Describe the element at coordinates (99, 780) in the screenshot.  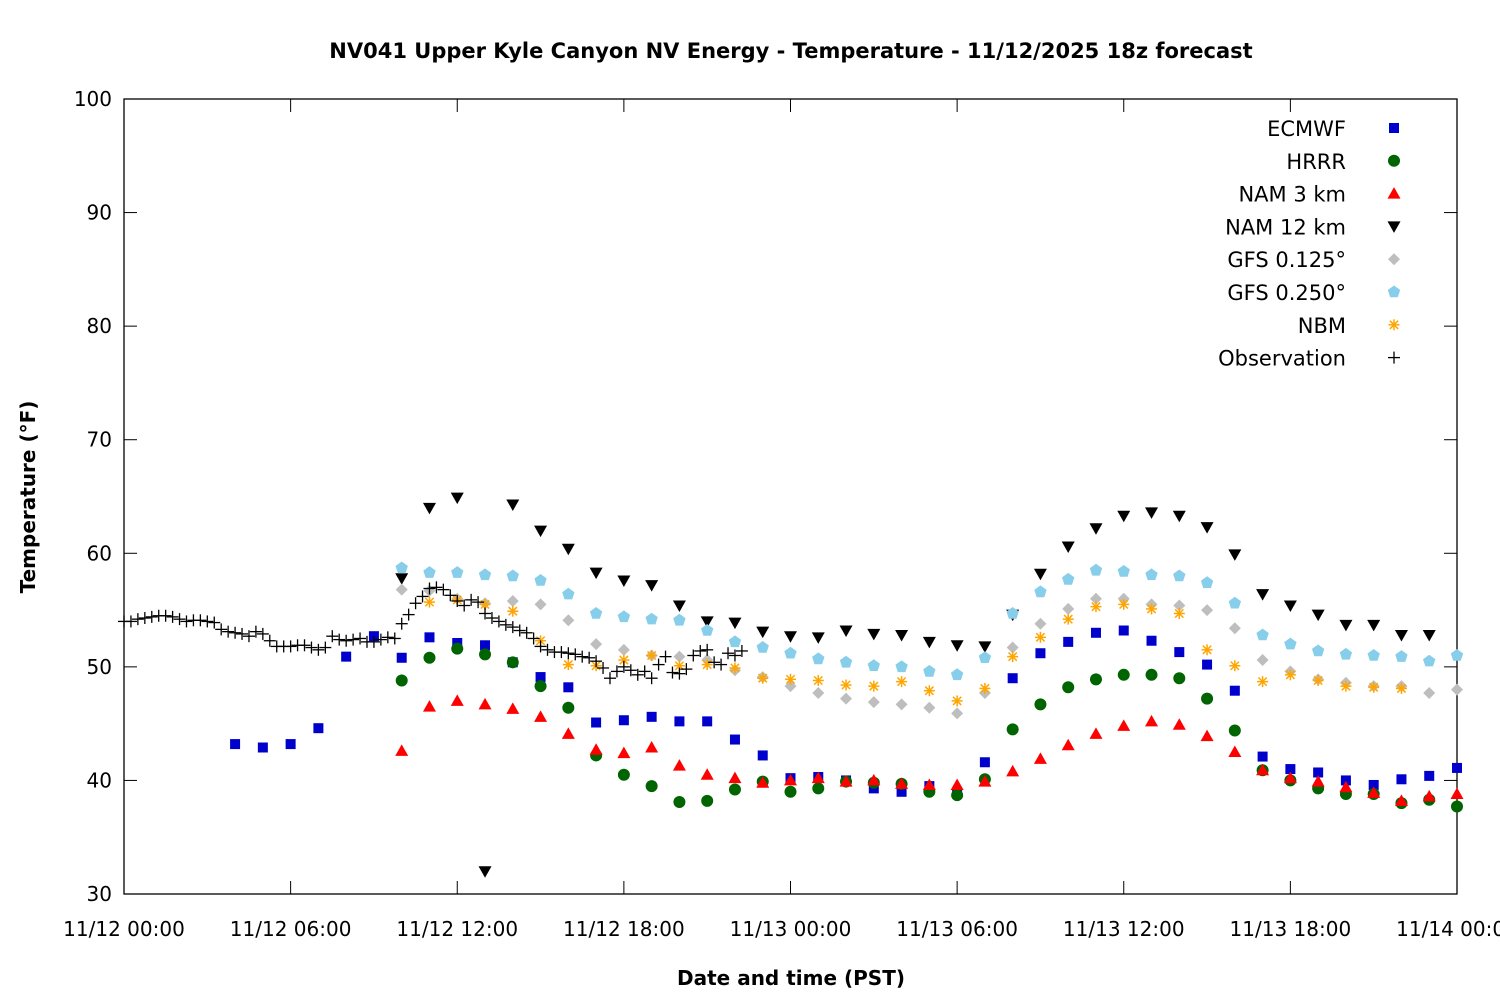
I see `y-tick-label: 40` at that location.